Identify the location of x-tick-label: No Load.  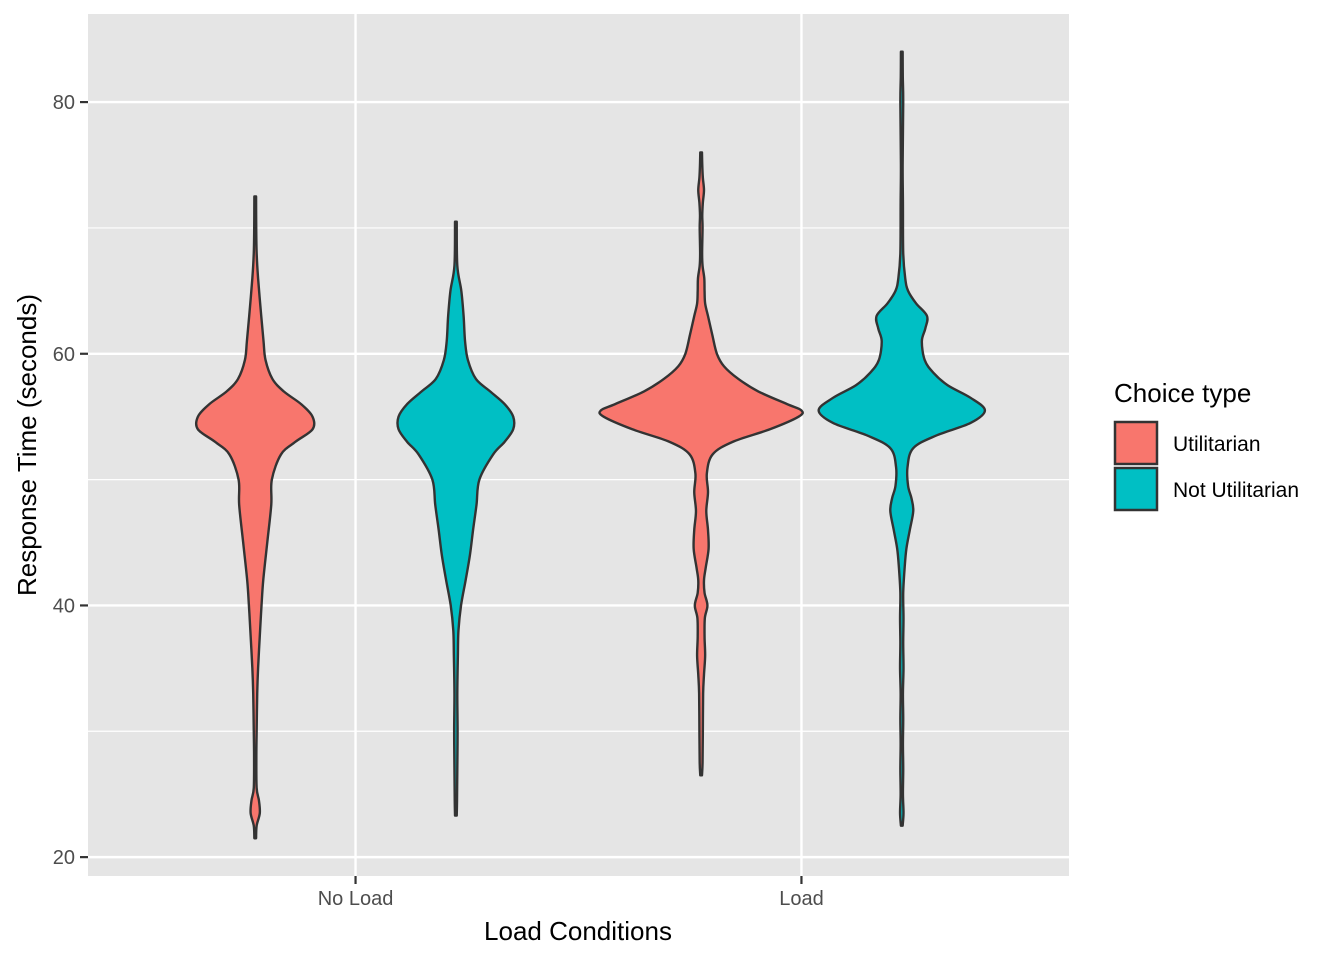
(356, 899).